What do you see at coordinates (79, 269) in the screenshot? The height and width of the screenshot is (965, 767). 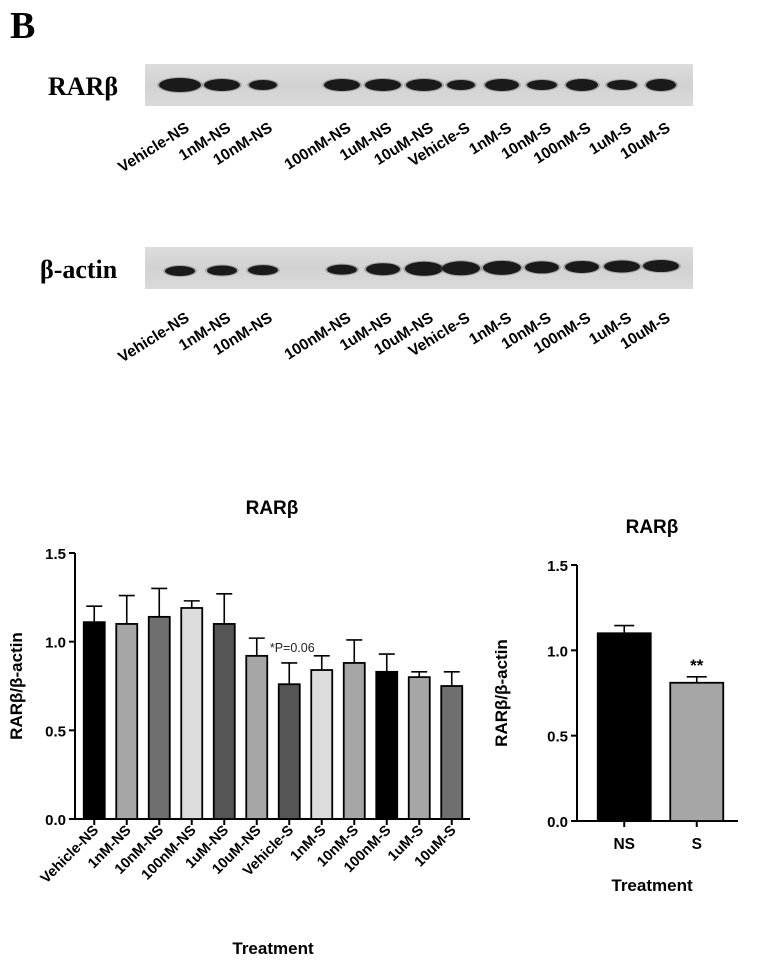 I see `blot-label-actin: β-actin` at bounding box center [79, 269].